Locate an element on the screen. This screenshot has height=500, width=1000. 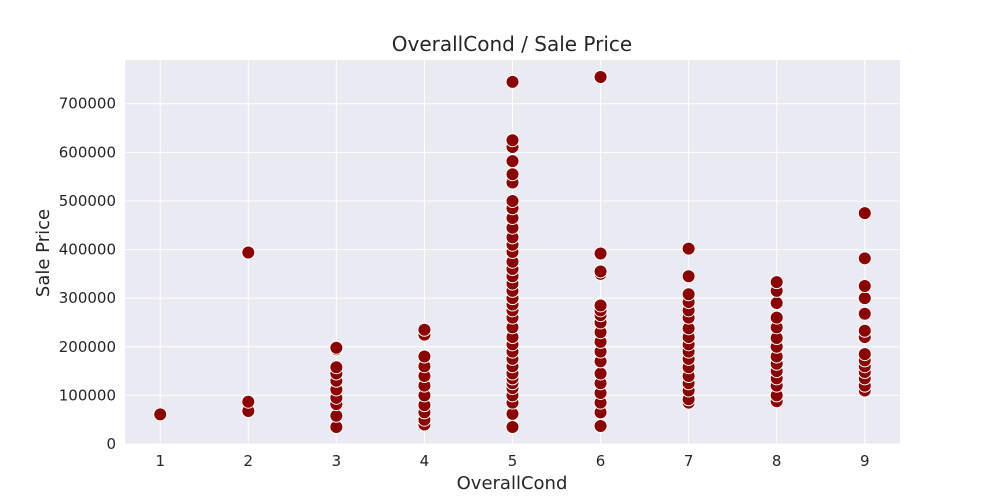
y-tick-label: 200000 is located at coordinates (87, 347).